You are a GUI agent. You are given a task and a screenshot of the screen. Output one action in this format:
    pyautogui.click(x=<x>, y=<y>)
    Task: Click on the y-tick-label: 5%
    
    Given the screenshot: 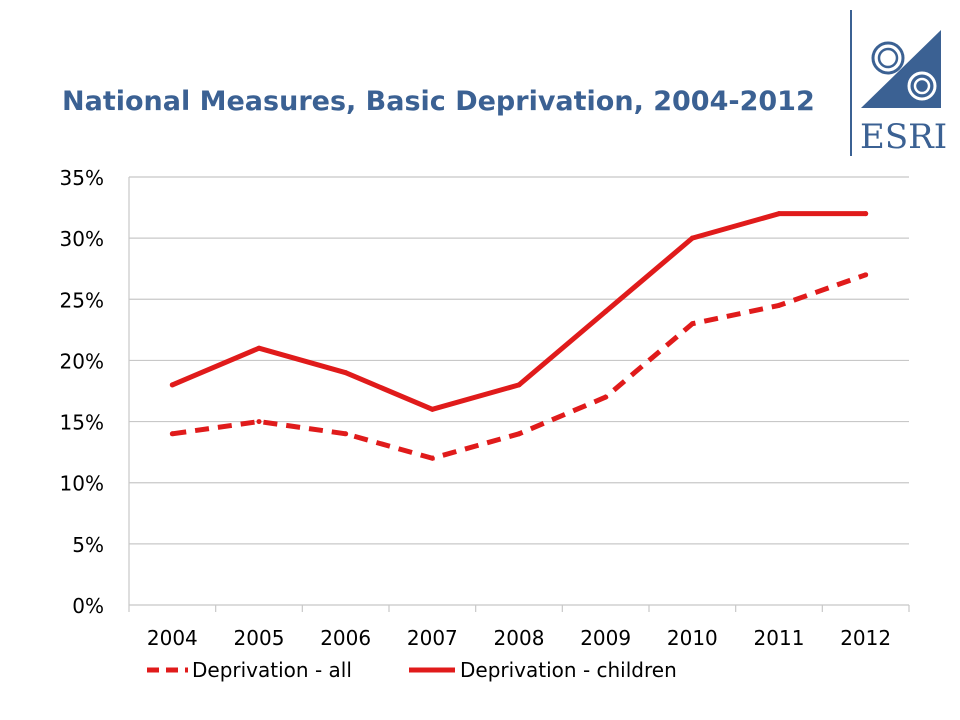 What is the action you would take?
    pyautogui.click(x=88, y=545)
    